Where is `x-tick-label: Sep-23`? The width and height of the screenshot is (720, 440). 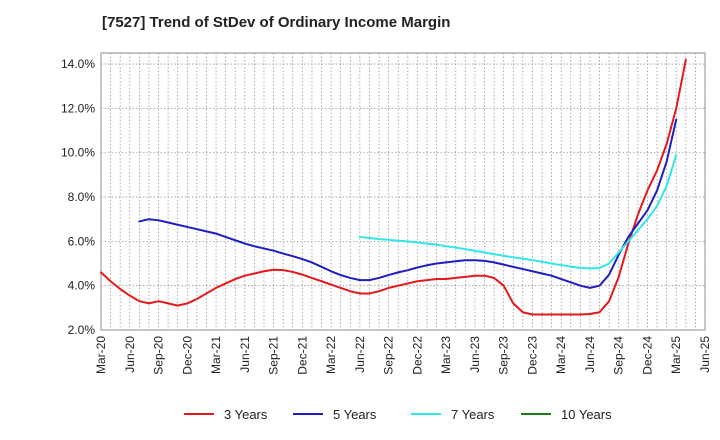 x-tick-label: Sep-23 is located at coordinates (504, 355).